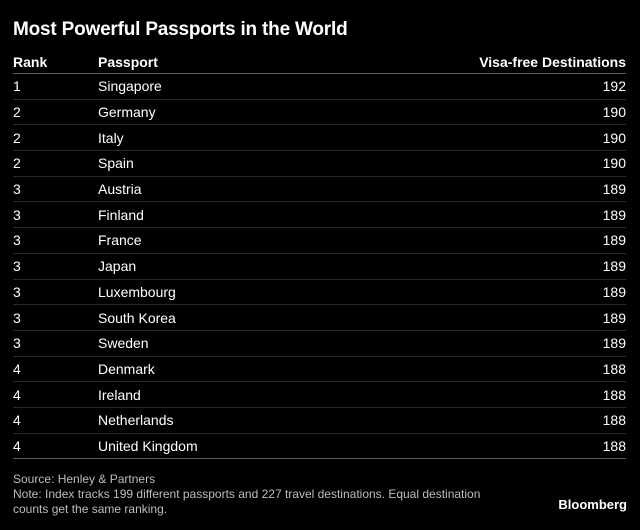  Describe the element at coordinates (84, 479) in the screenshot. I see `source-note: Source: Henley & Partners` at that location.